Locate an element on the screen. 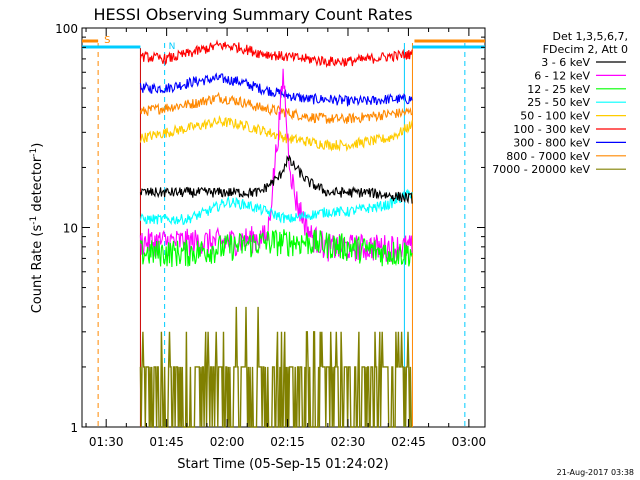 The height and width of the screenshot is (480, 640). annotation-s: S is located at coordinates (107, 40).